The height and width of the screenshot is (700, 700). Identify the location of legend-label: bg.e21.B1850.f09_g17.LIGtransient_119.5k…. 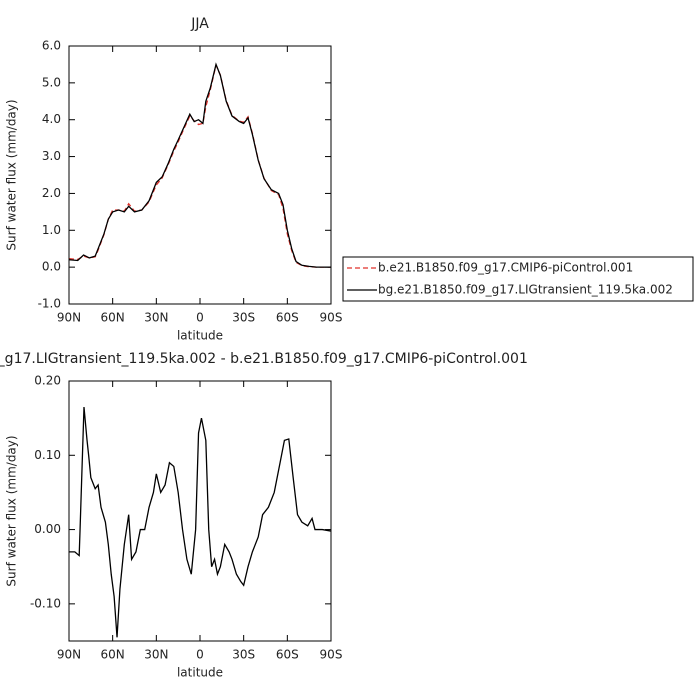
(525, 290).